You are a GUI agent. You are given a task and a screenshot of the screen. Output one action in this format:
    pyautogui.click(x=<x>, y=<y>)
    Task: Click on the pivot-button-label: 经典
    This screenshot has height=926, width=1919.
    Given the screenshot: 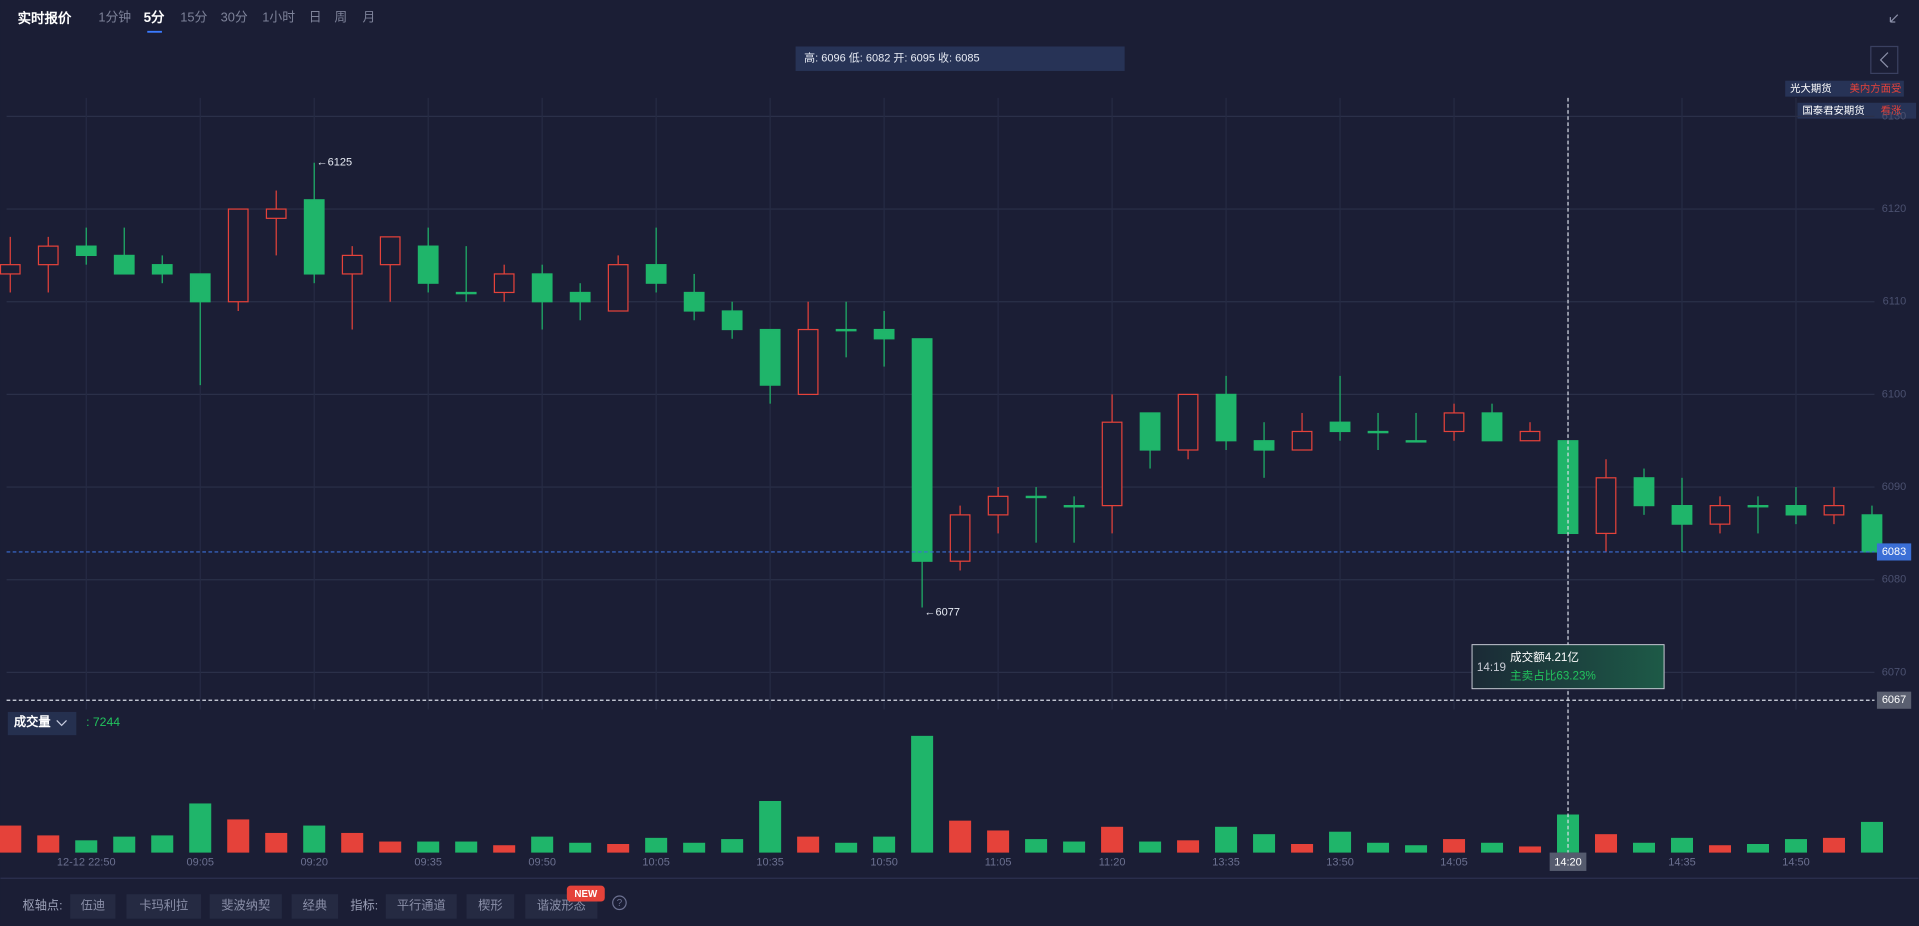 What is the action you would take?
    pyautogui.click(x=315, y=906)
    